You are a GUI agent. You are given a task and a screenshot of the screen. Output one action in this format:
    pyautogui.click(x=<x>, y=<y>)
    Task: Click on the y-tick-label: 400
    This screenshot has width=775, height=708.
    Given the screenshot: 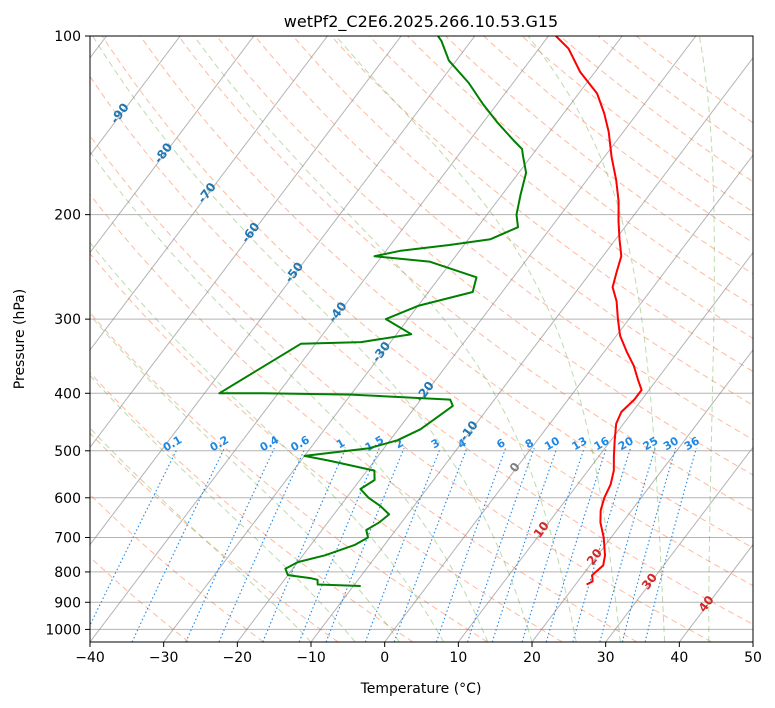 What is the action you would take?
    pyautogui.click(x=67, y=394)
    